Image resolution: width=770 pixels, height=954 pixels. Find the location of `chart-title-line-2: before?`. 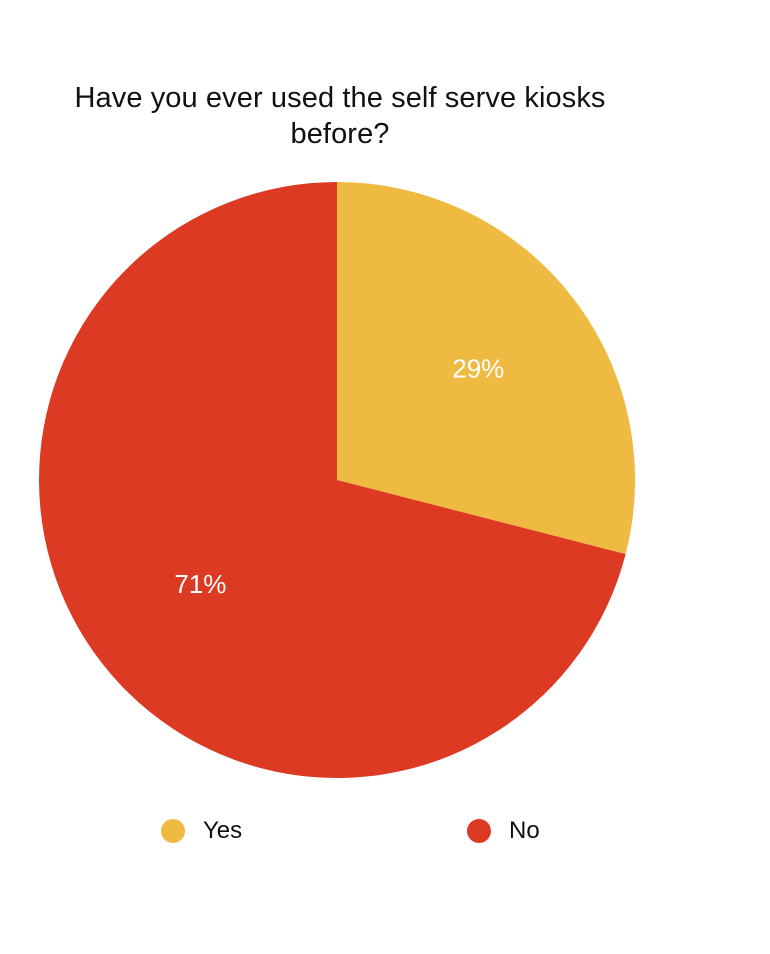

chart-title-line-2: before? is located at coordinates (340, 134).